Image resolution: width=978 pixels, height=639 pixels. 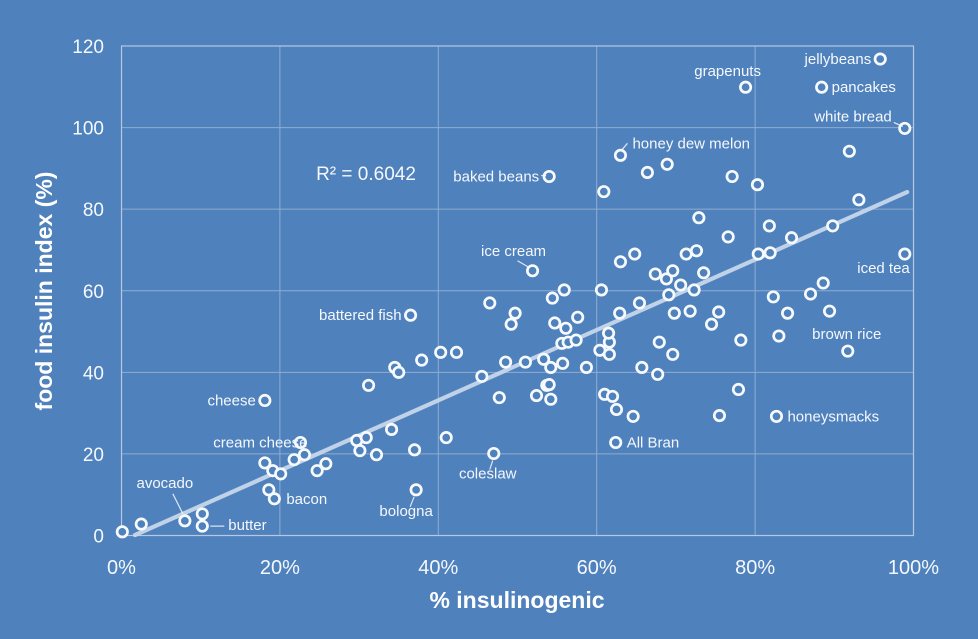 What do you see at coordinates (406, 511) in the screenshot?
I see `point-label-bologna: bologna` at bounding box center [406, 511].